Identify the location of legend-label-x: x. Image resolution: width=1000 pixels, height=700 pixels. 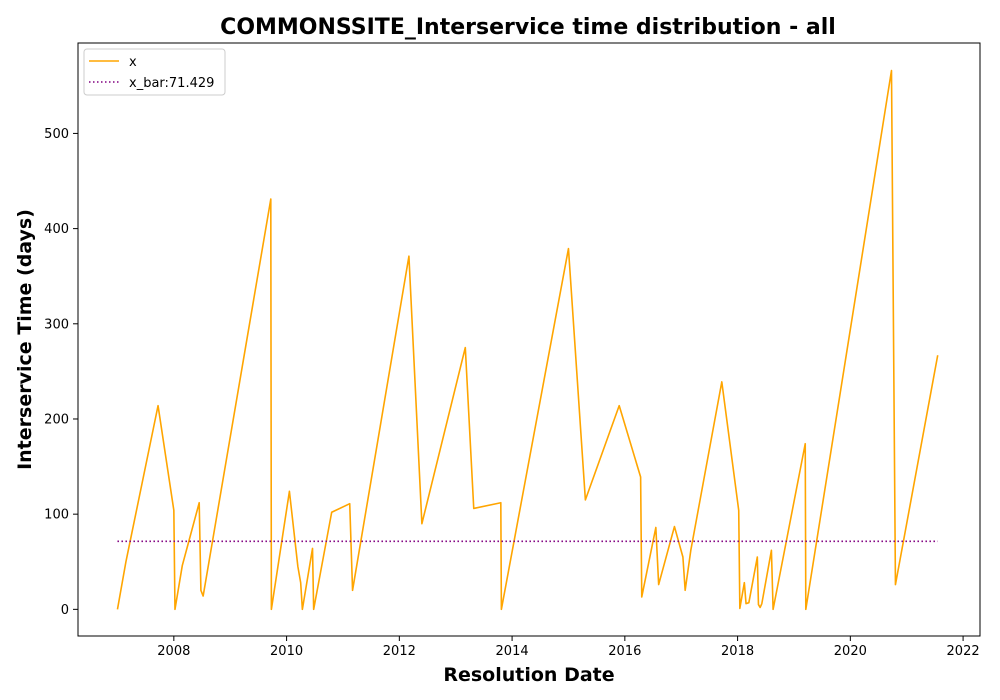
(133, 62).